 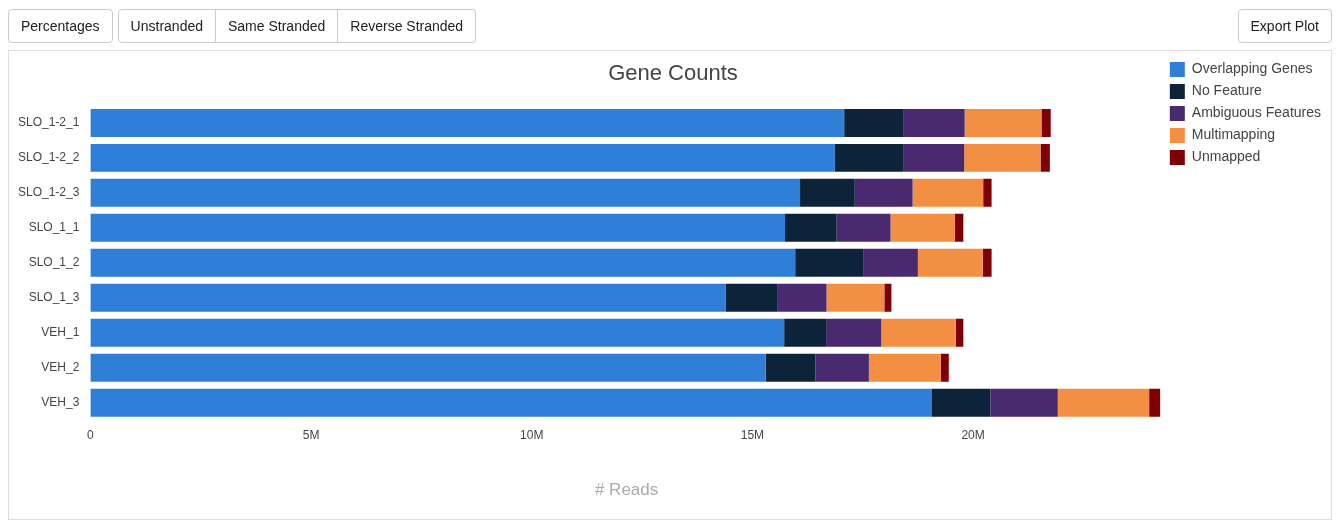 I want to click on legend-label: Ambiguous Features, so click(x=1256, y=112).